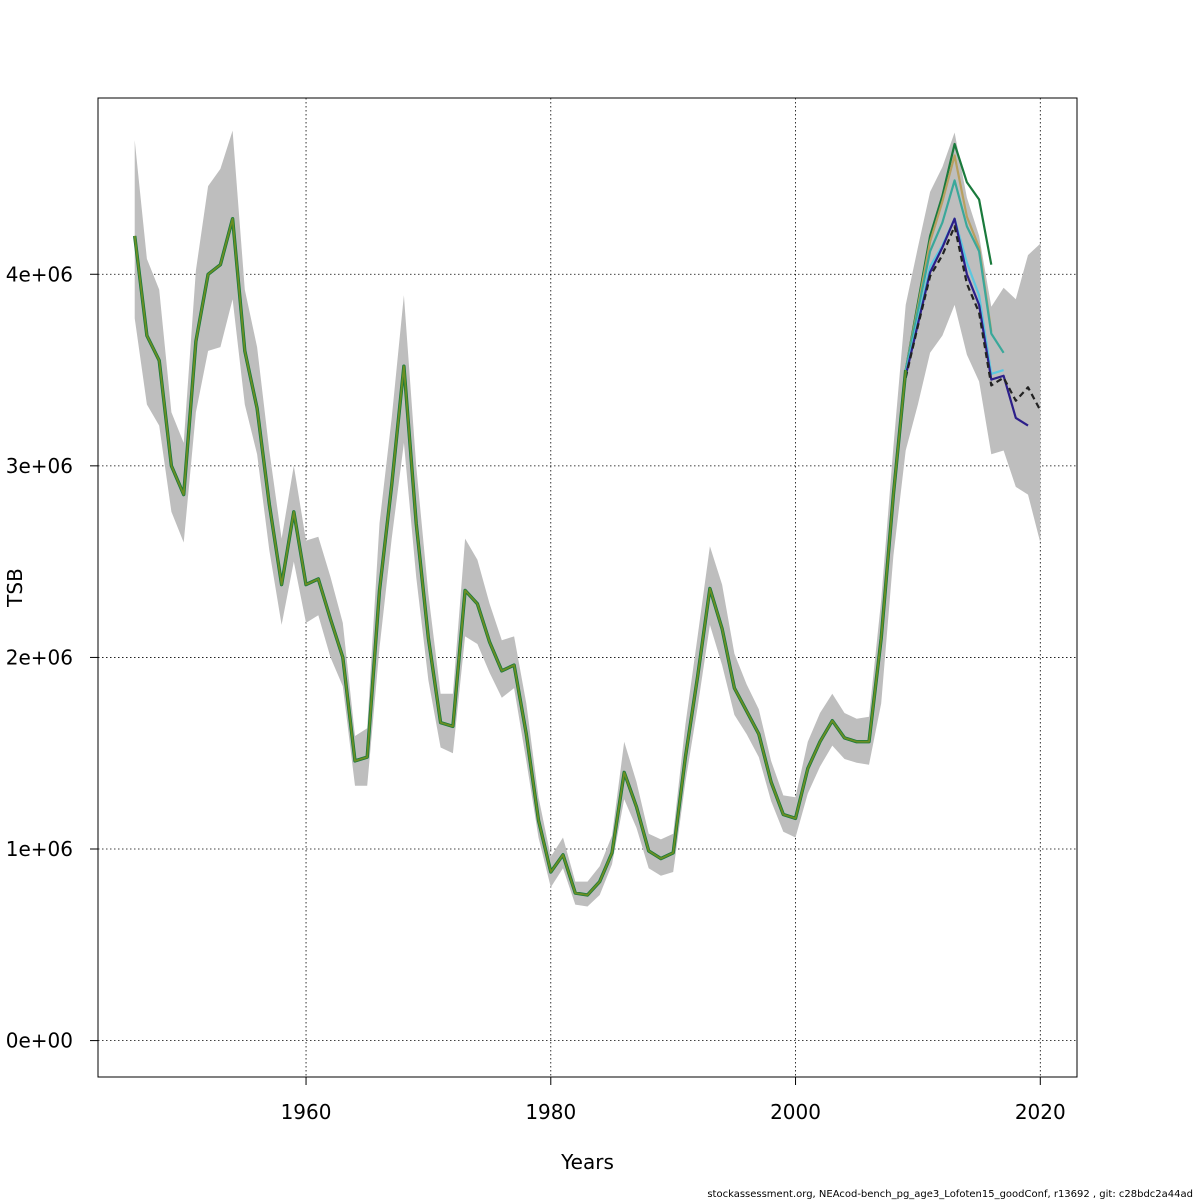 This screenshot has height=1200, width=1200. I want to click on x-tick-label: 1960, so click(306, 1112).